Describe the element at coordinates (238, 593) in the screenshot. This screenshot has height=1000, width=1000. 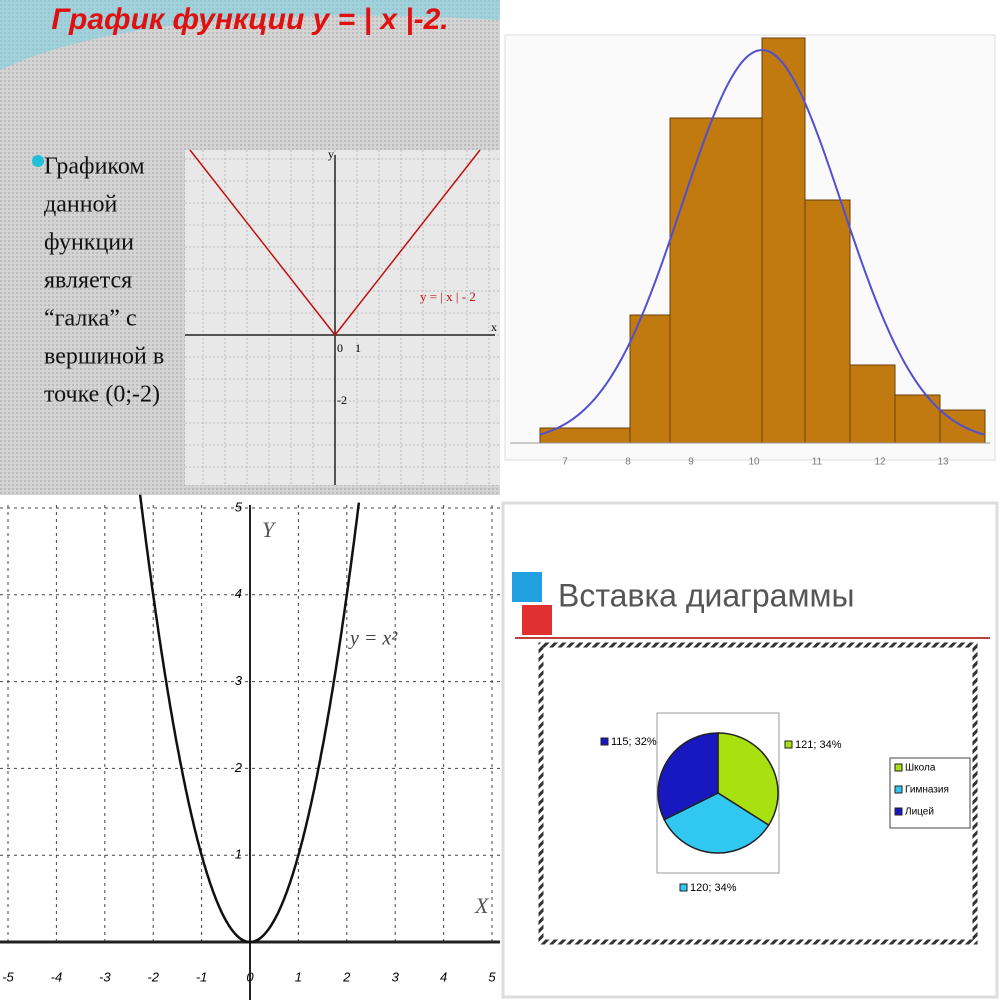
I see `y-tick-label: 4` at that location.